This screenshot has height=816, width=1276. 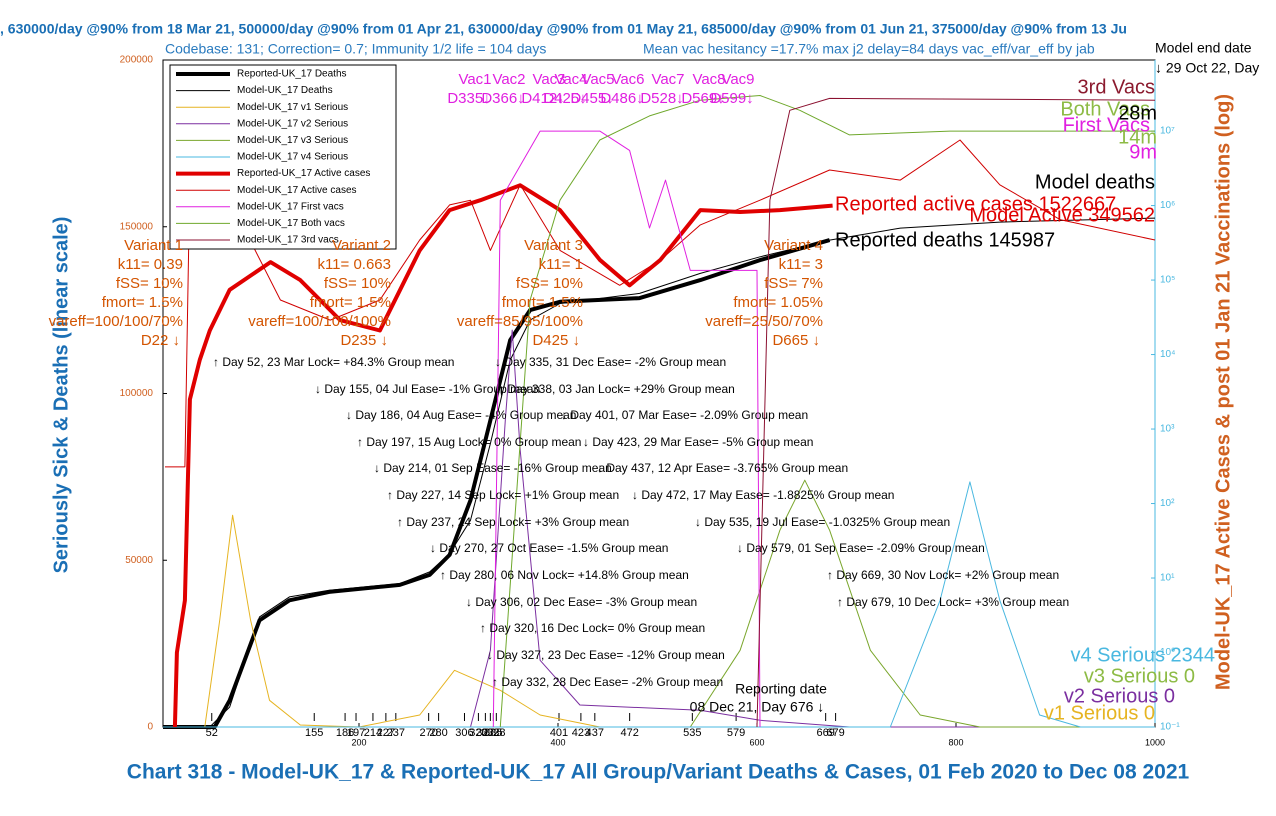 I want to click on y-axis-label: Seriously Sick & Deaths (linear scale), so click(x=61, y=395).